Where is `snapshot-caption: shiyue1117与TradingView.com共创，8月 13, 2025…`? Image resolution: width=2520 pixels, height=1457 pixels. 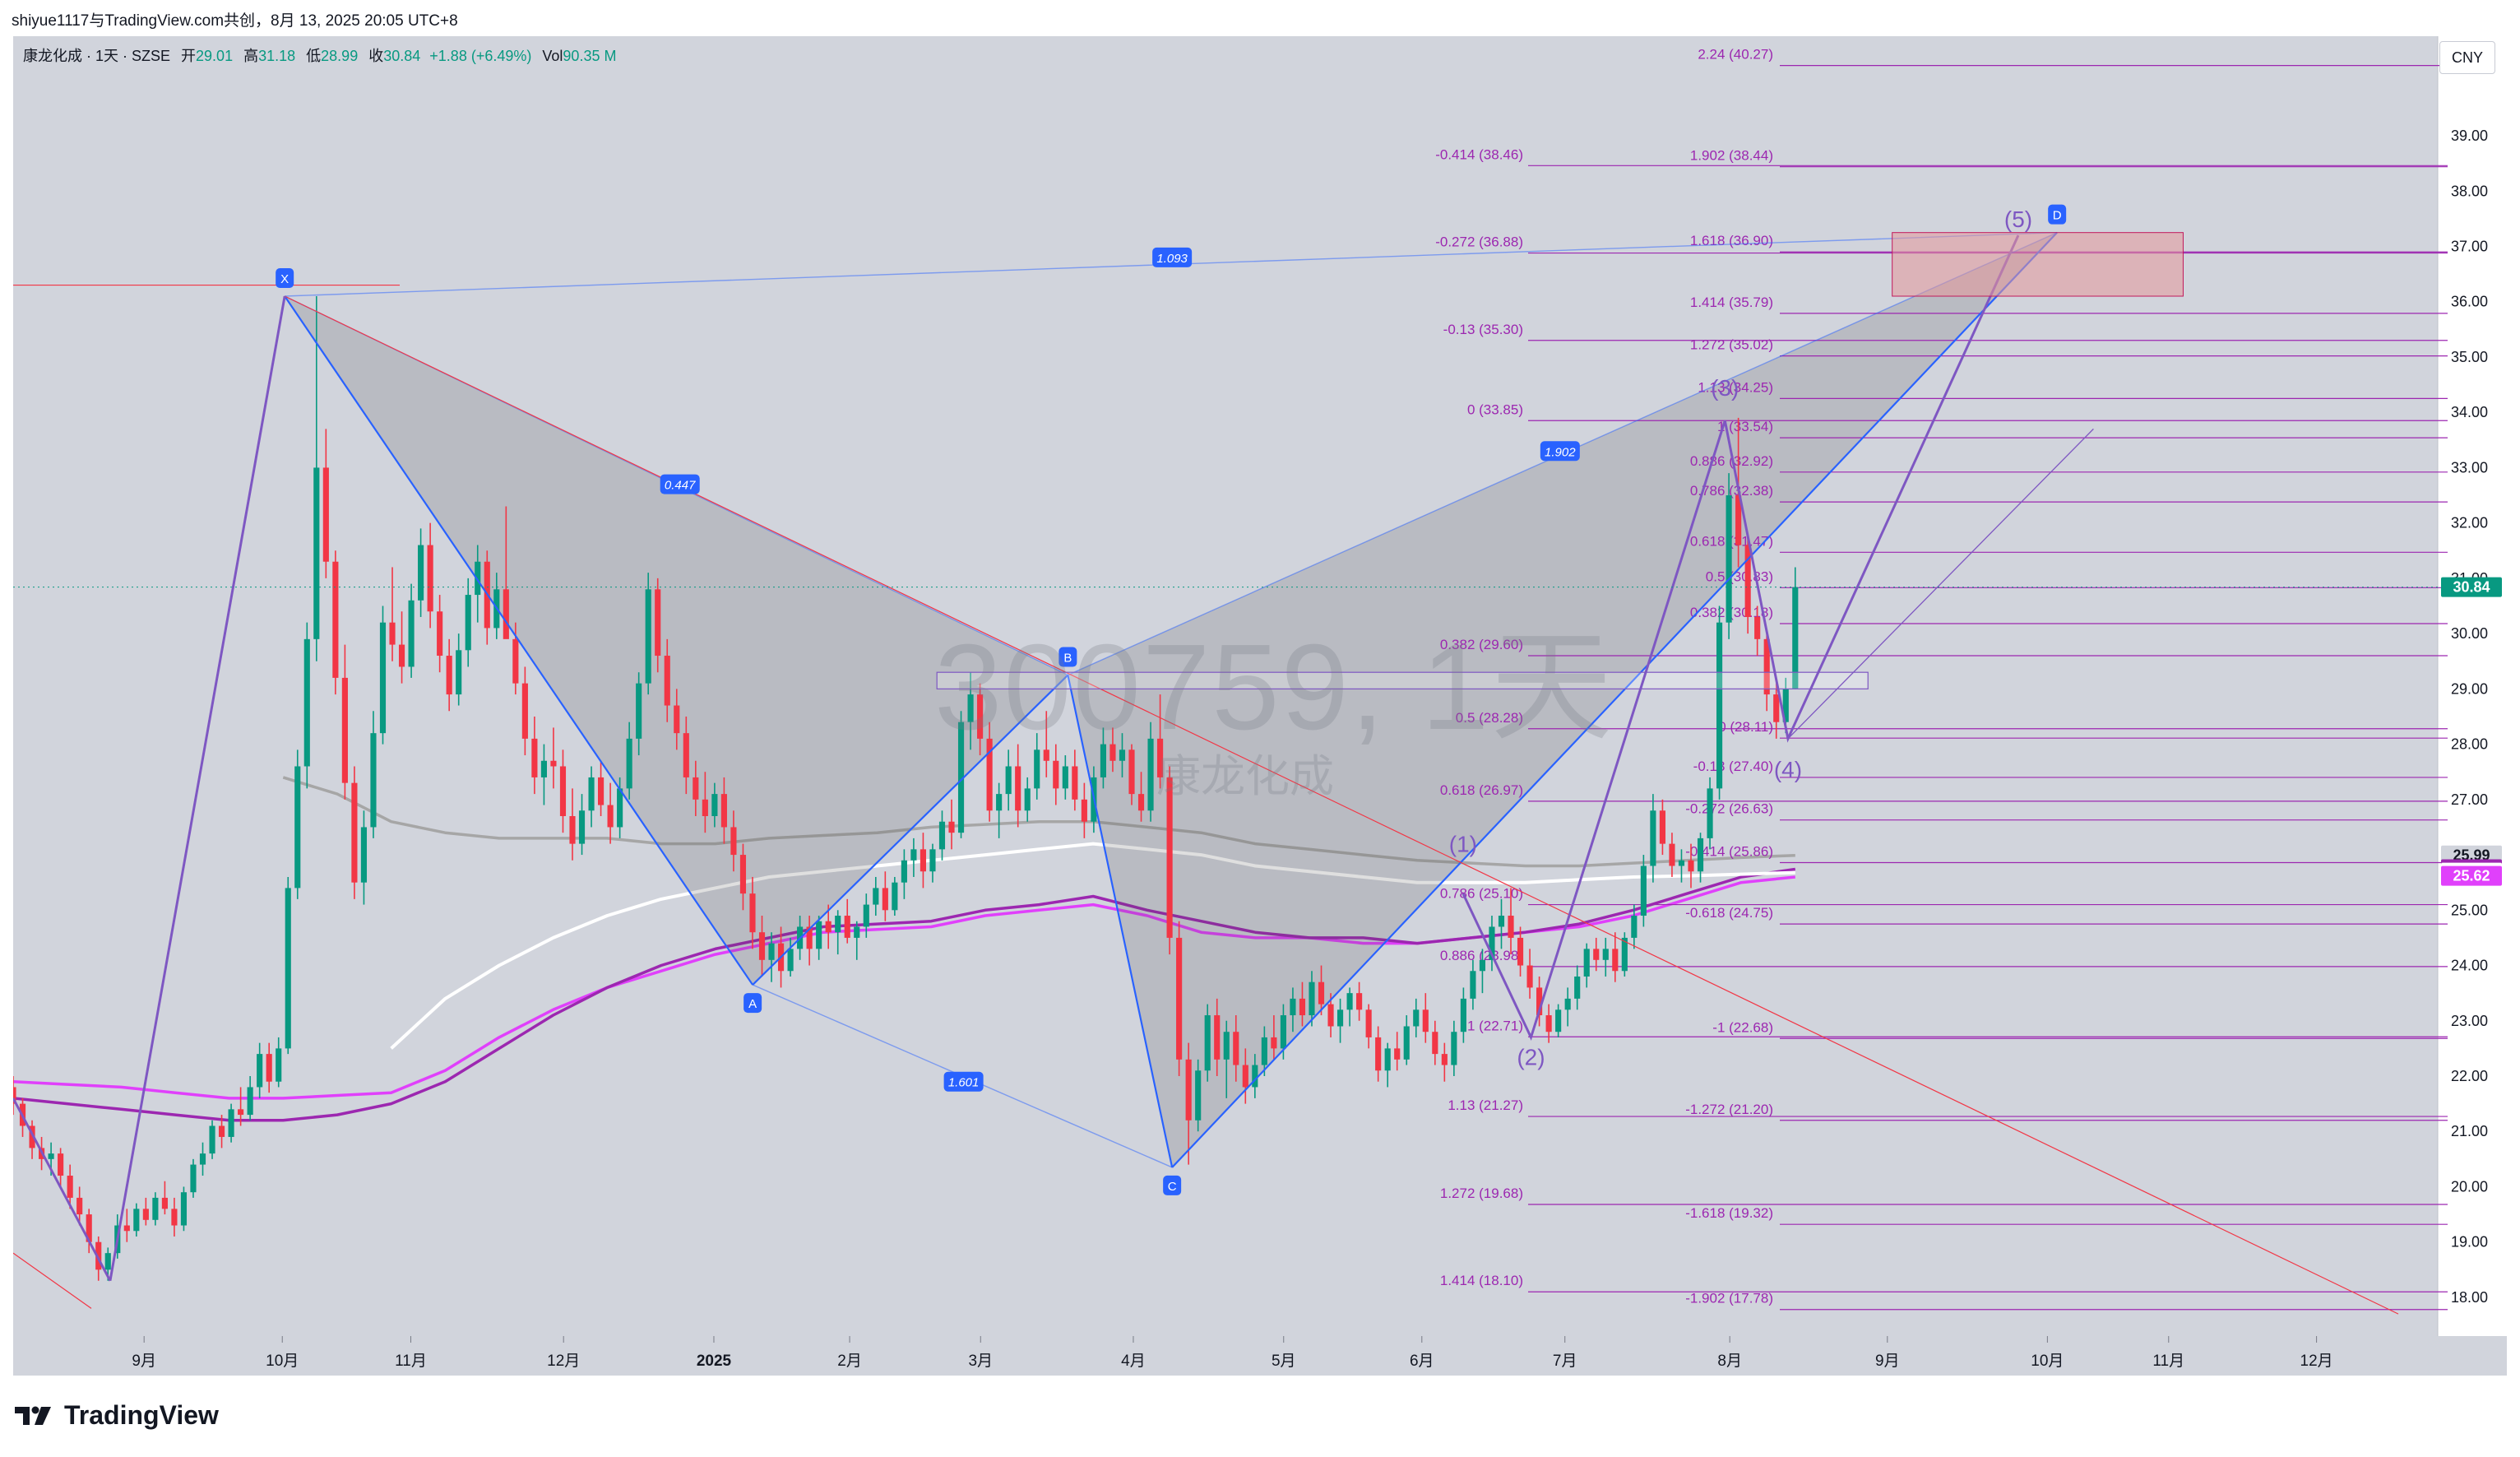 snapshot-caption: shiyue1117与TradingView.com共创，8月 13, 2025… is located at coordinates (235, 21).